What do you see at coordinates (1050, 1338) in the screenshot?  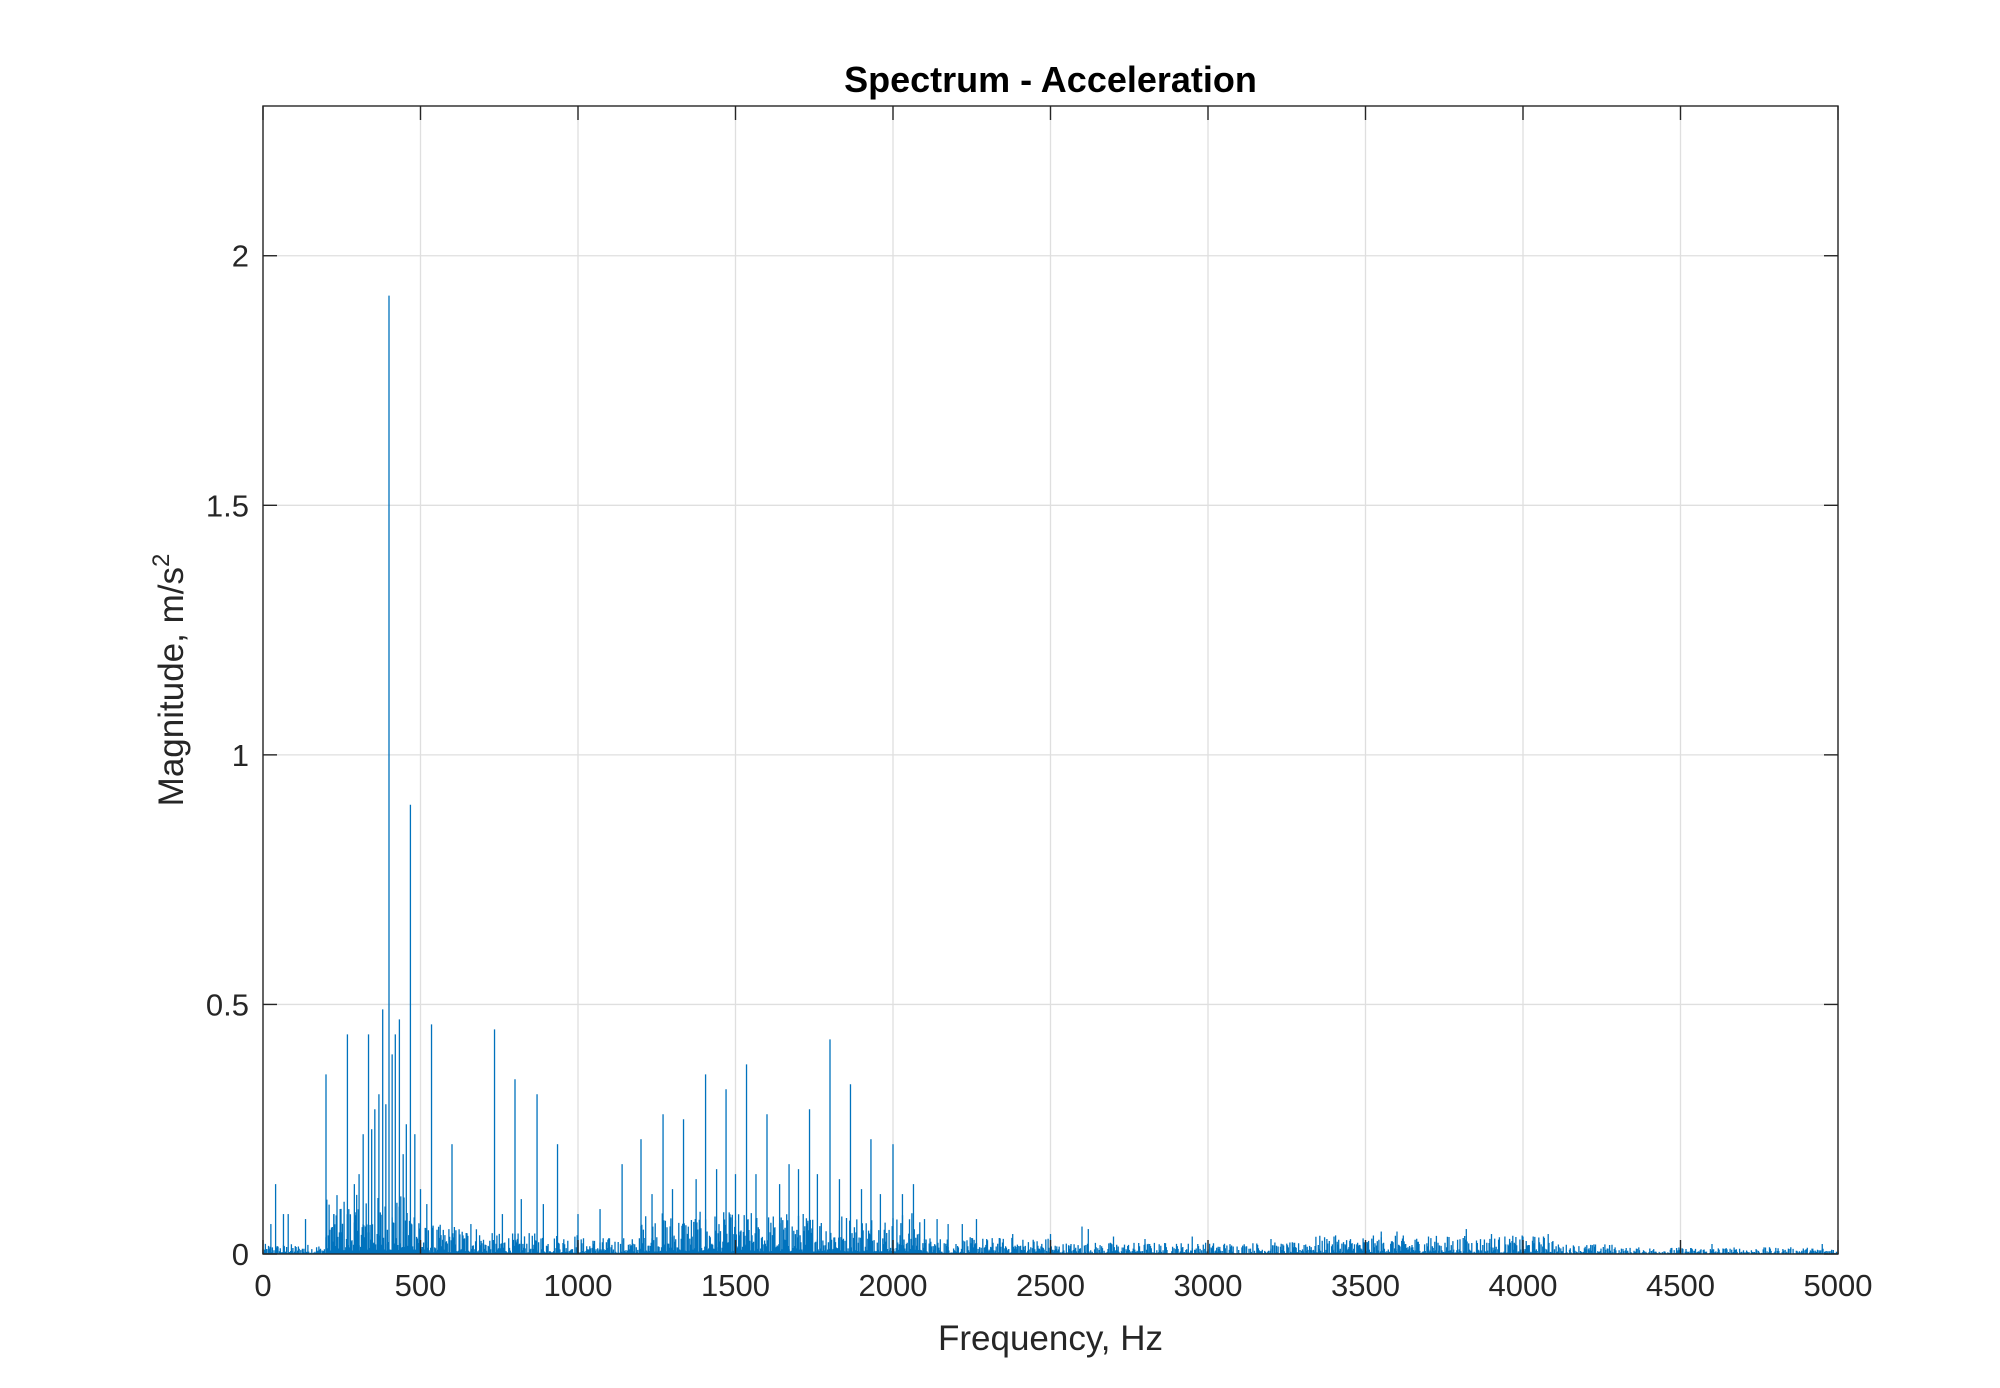 I see `x-axis-label: Frequency, Hz` at bounding box center [1050, 1338].